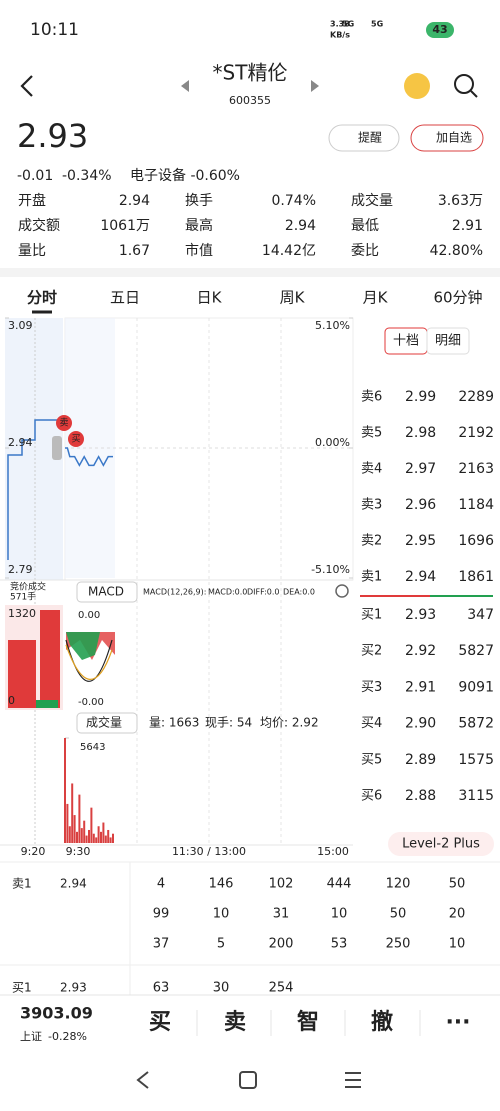 Image resolution: width=500 pixels, height=1111 pixels. I want to click on watch-label: 加自选, so click(454, 138).